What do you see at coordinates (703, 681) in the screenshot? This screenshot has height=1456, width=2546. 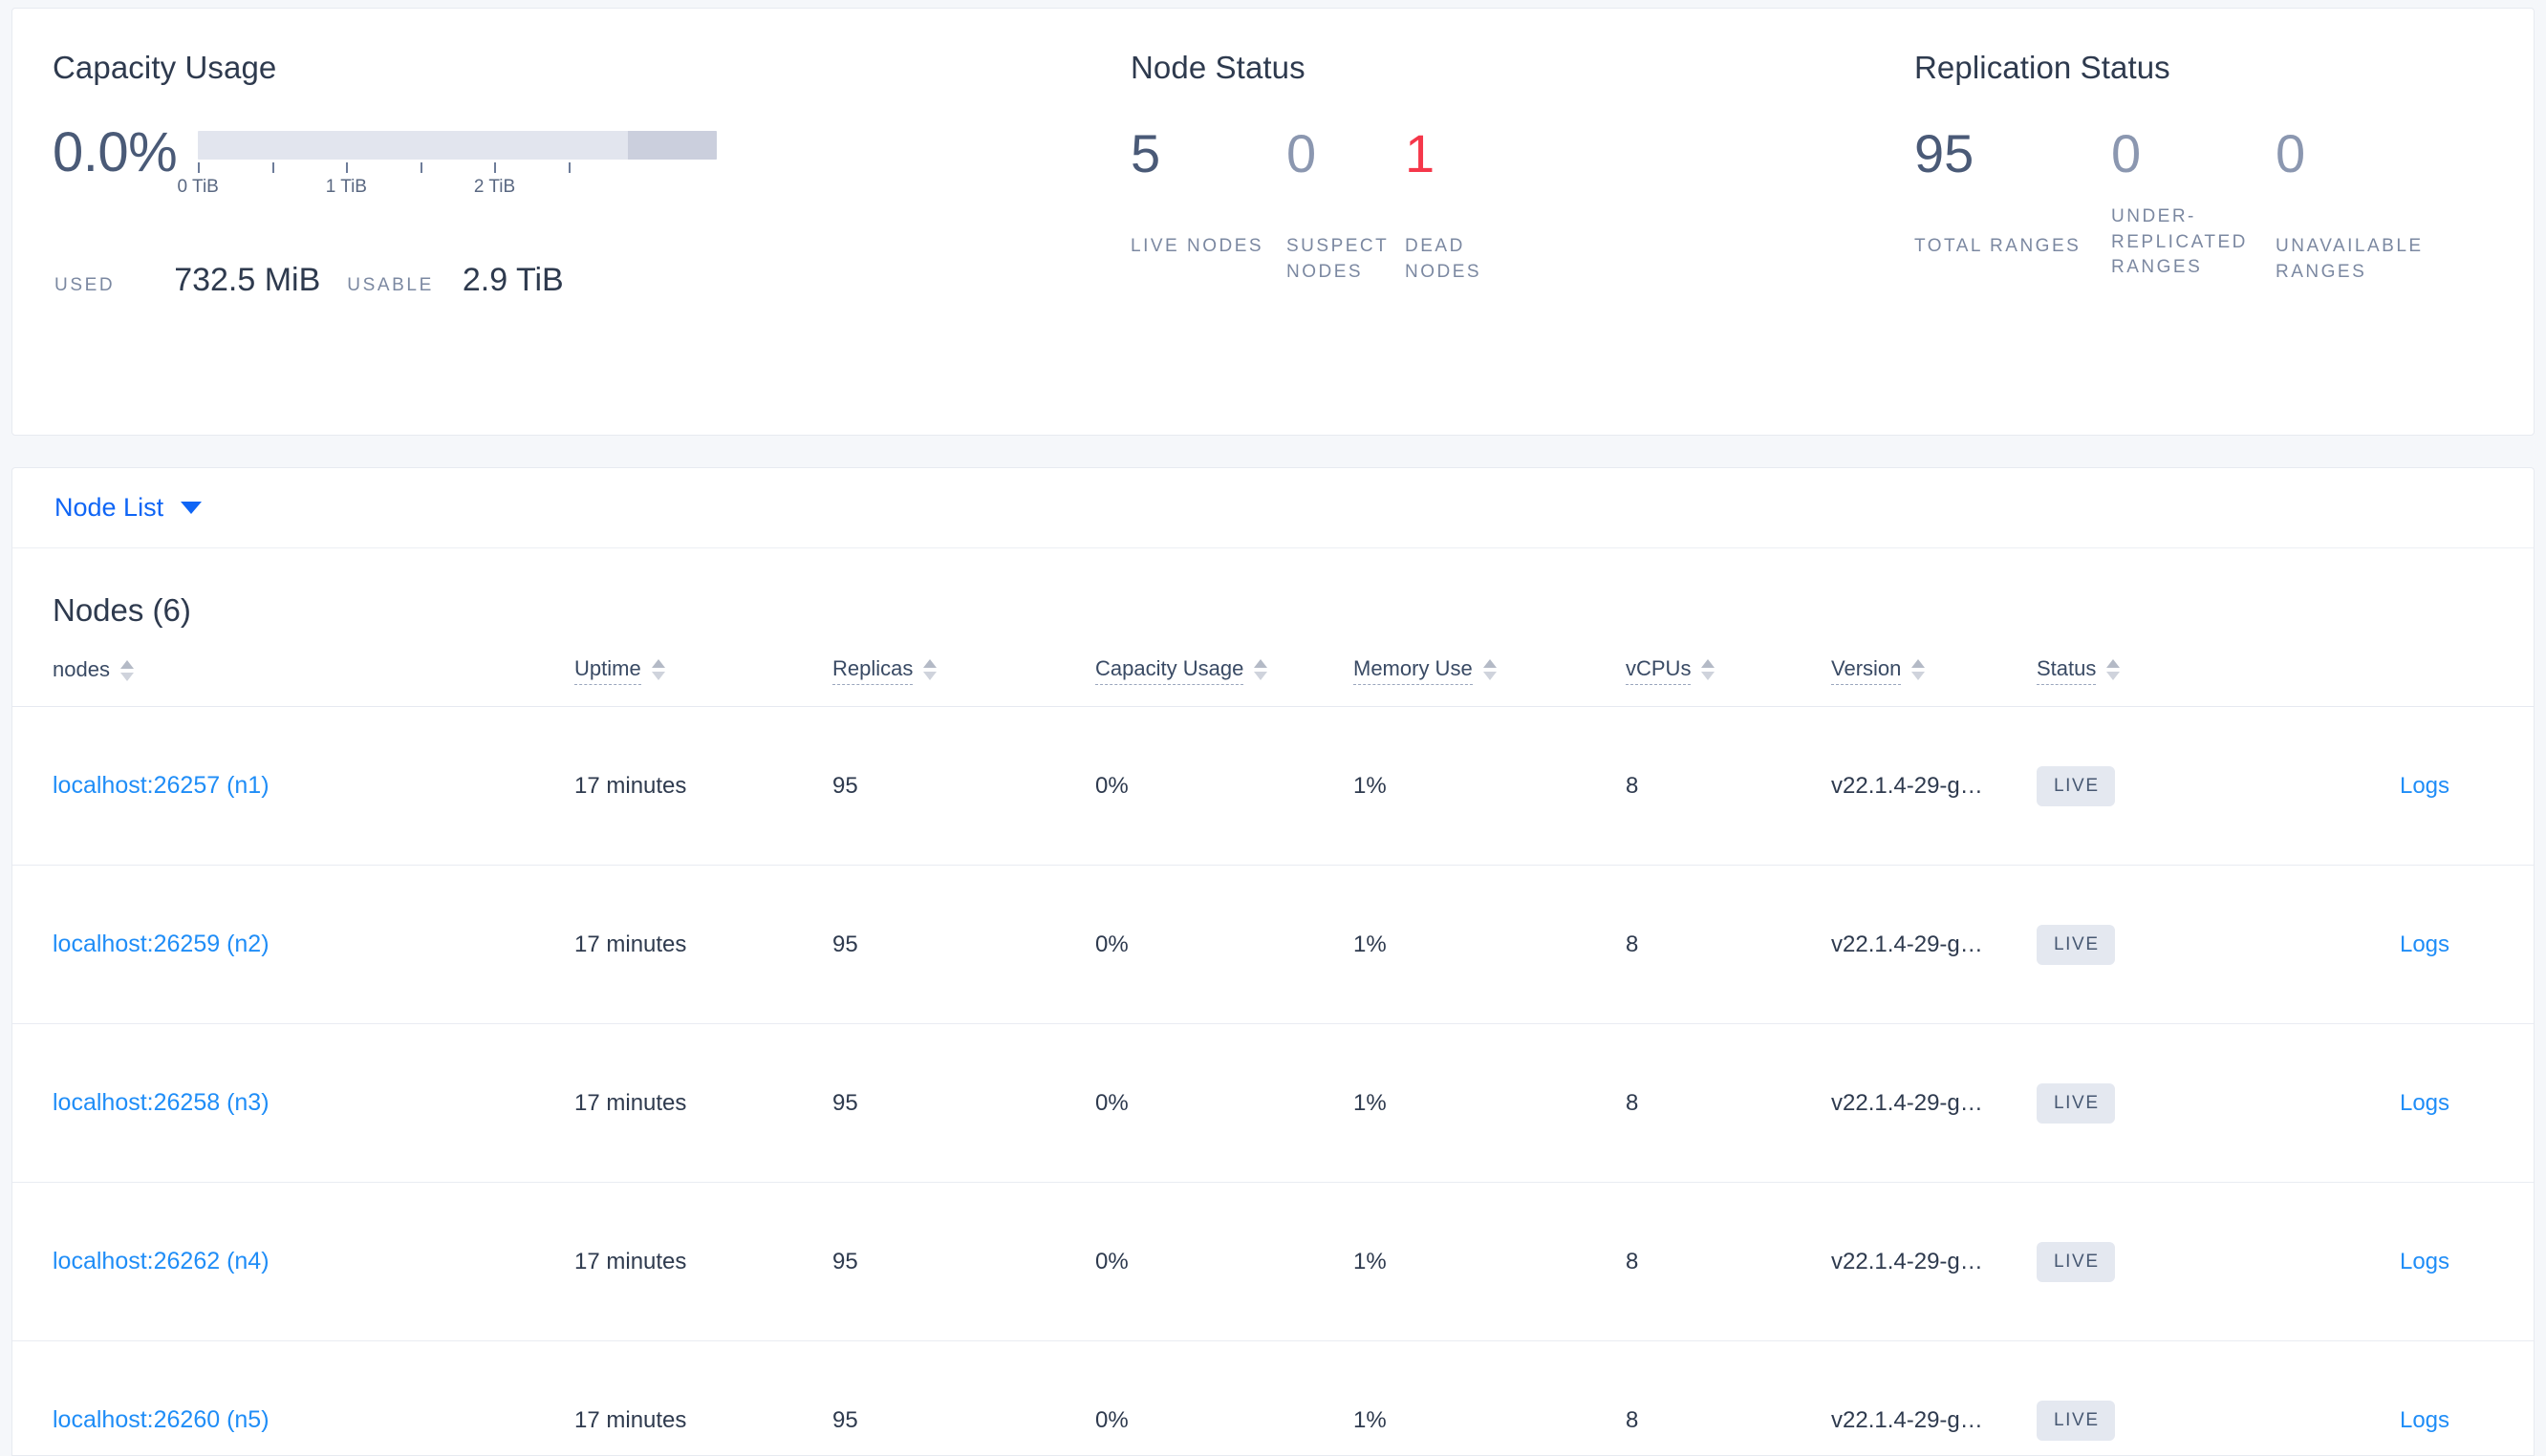 I see `column-header-uptime: Uptime` at bounding box center [703, 681].